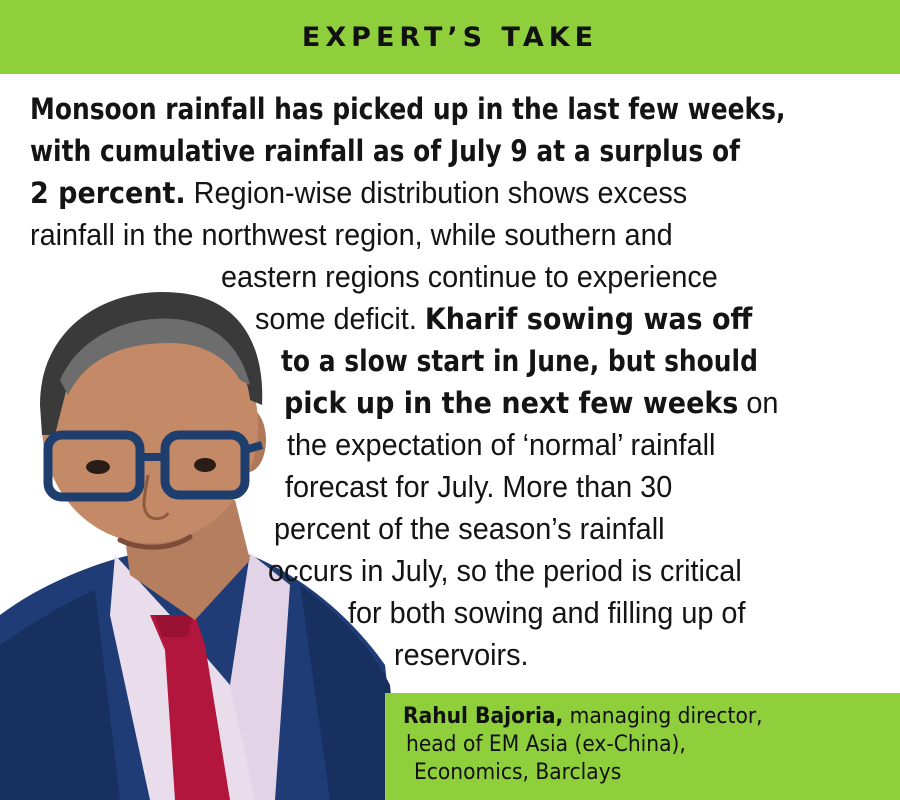 This screenshot has width=900, height=800. Describe the element at coordinates (483, 716) in the screenshot. I see `expert-name: Rahul Bajoria,` at that location.